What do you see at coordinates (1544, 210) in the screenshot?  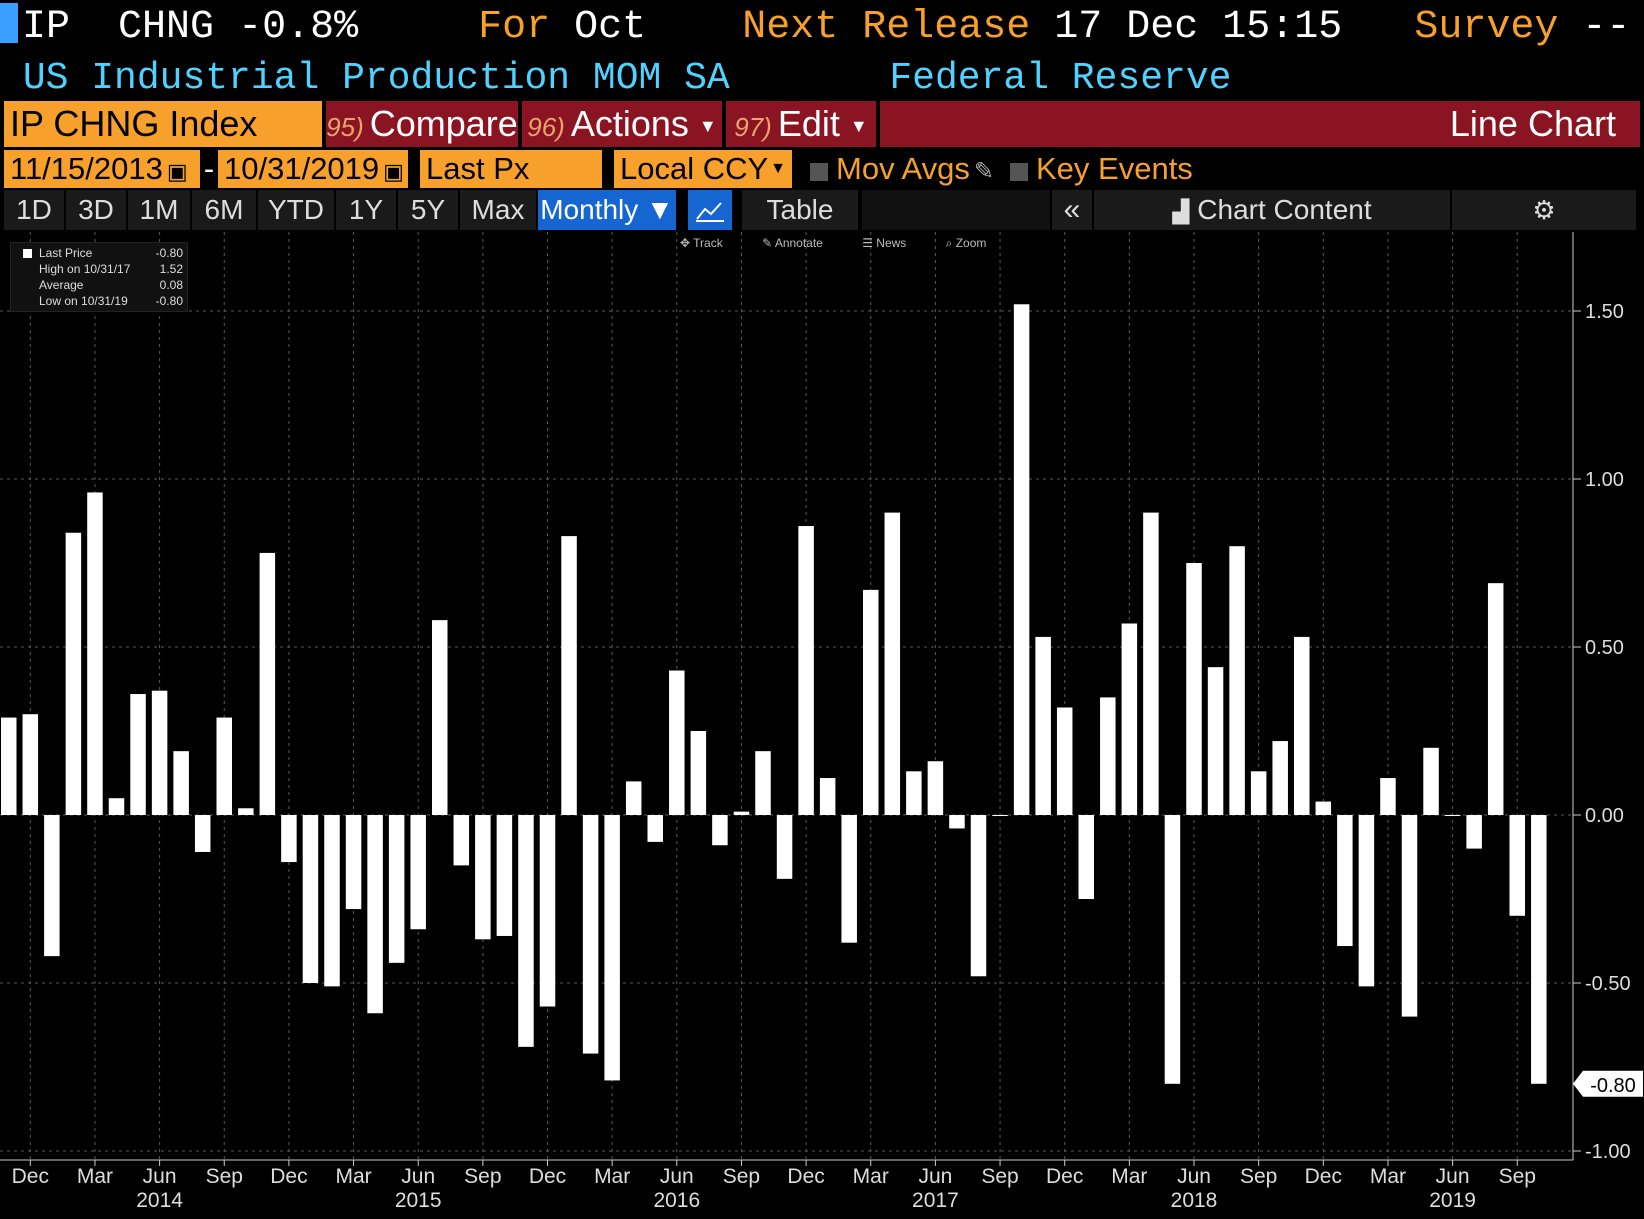 I see `gear-icon: ⚙` at bounding box center [1544, 210].